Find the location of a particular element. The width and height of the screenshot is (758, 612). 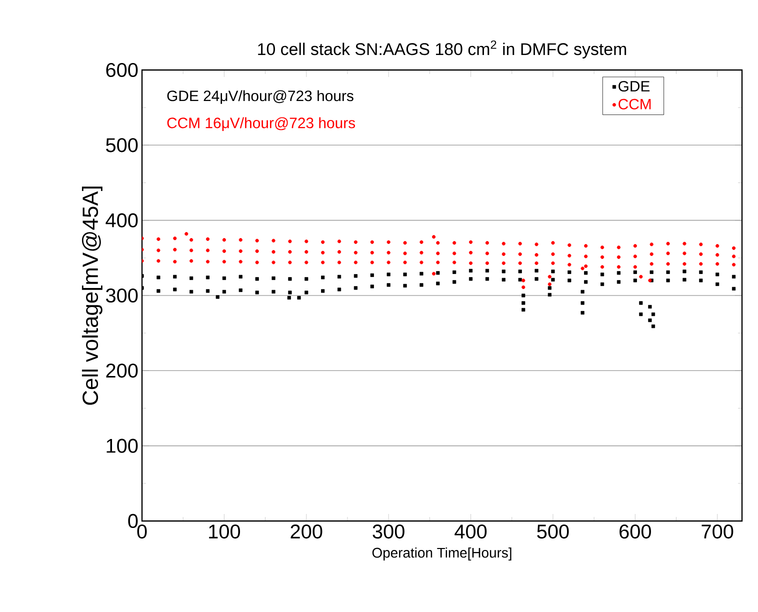

x-tick-label: 300 is located at coordinates (388, 531).